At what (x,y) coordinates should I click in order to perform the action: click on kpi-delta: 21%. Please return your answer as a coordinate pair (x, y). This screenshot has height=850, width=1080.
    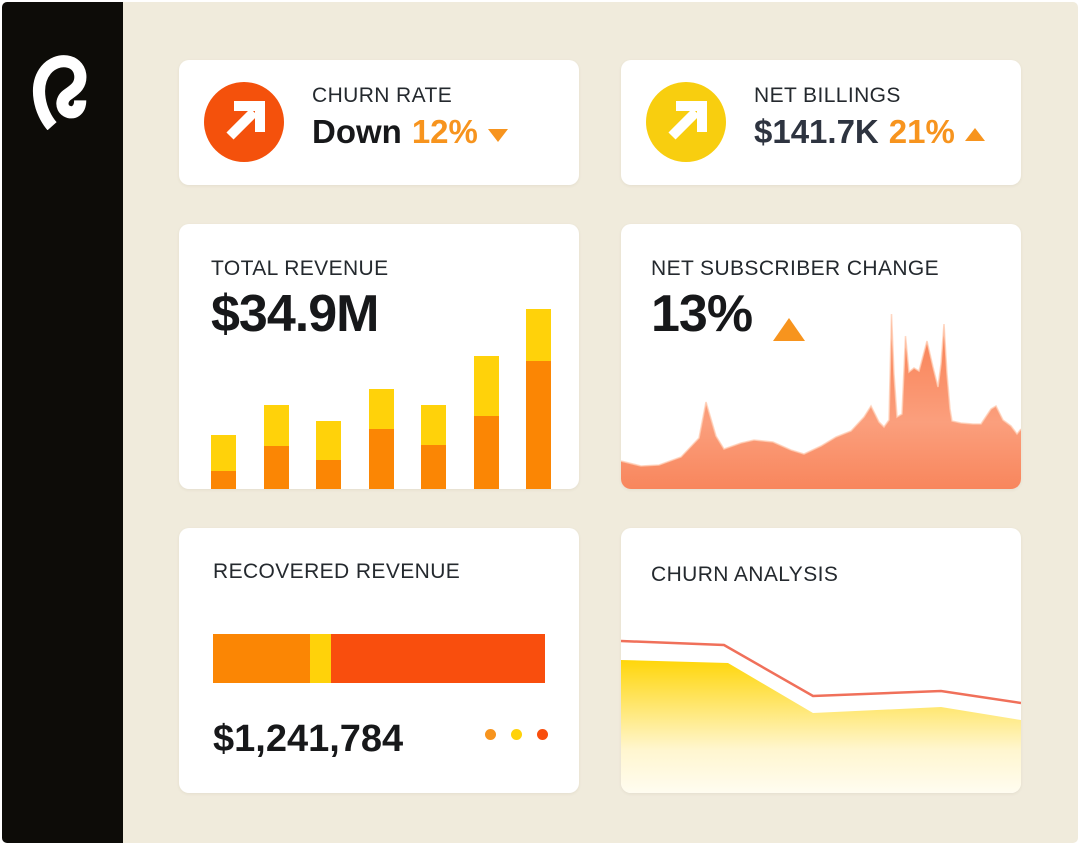
    Looking at the image, I should click on (921, 131).